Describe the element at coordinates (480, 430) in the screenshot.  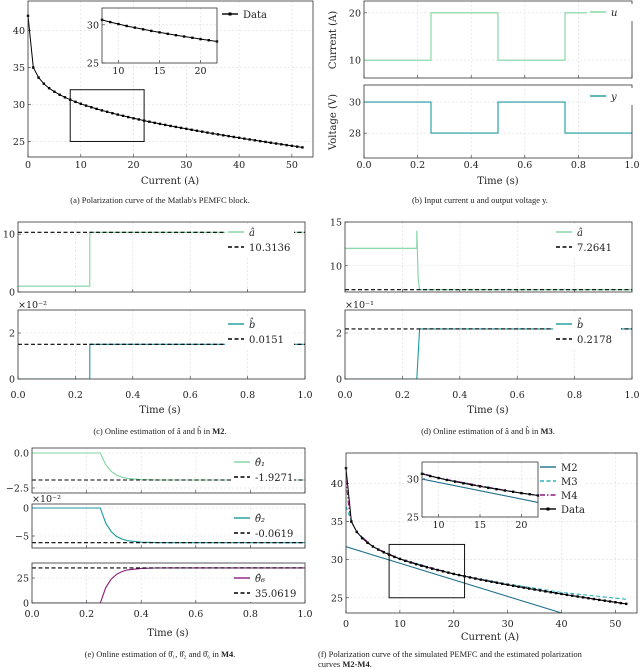
I see `caption-text: (d) Online estimation of â and b̂ in` at that location.